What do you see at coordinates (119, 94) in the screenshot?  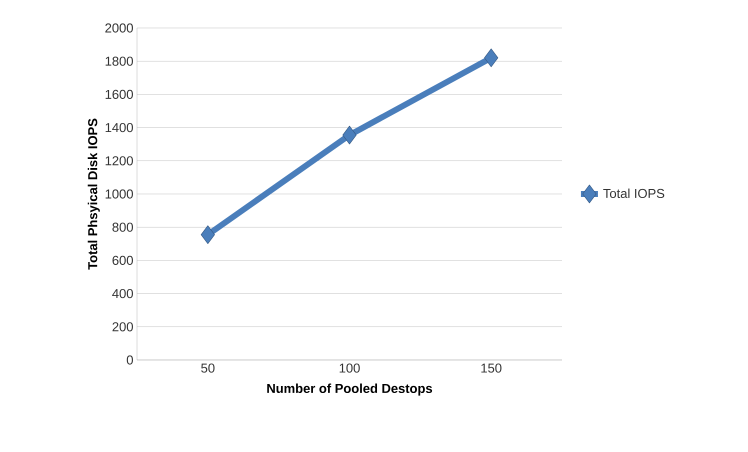 I see `y-tick-label: 1600` at bounding box center [119, 94].